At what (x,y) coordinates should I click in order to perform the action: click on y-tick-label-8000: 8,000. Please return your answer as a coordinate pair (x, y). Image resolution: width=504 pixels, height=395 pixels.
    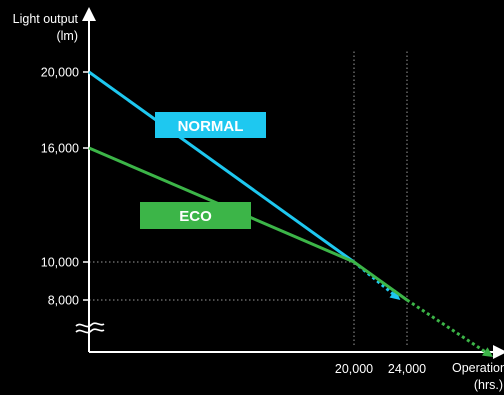
    Looking at the image, I should click on (63, 301).